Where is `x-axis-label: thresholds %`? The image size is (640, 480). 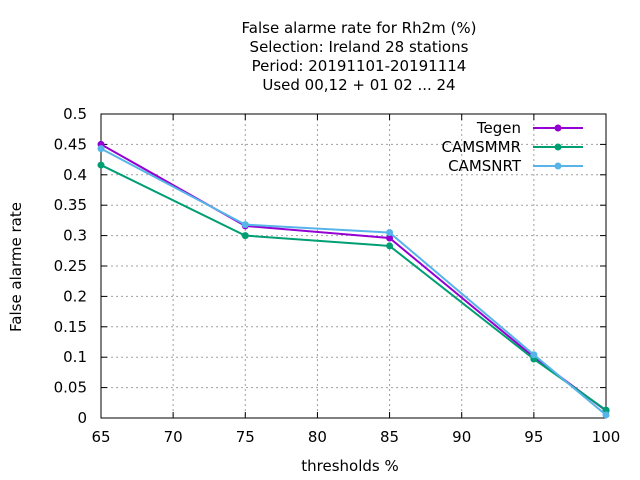 x-axis-label: thresholds % is located at coordinates (349, 466).